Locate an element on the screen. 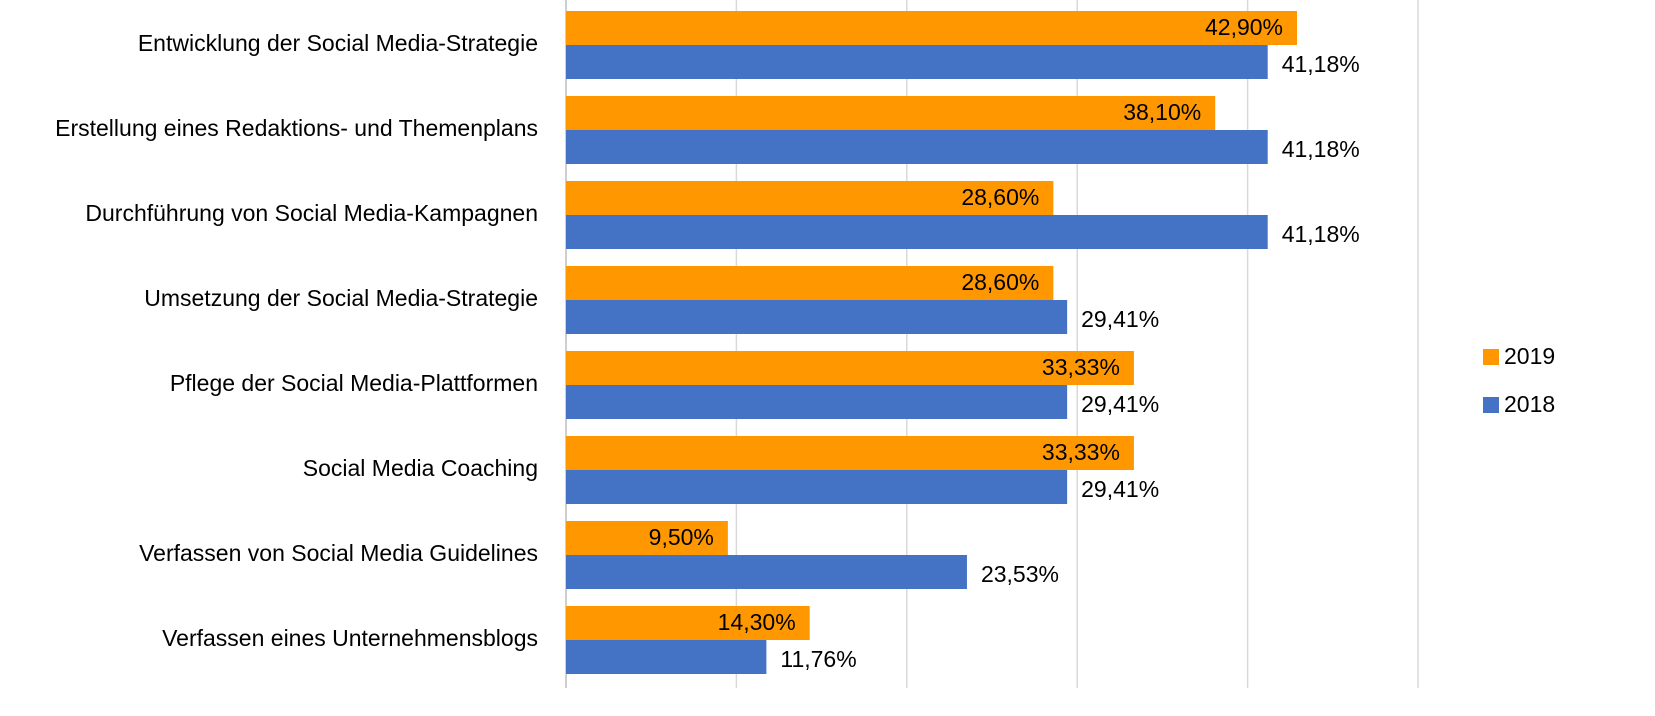  data-label: 11,76% is located at coordinates (818, 659).